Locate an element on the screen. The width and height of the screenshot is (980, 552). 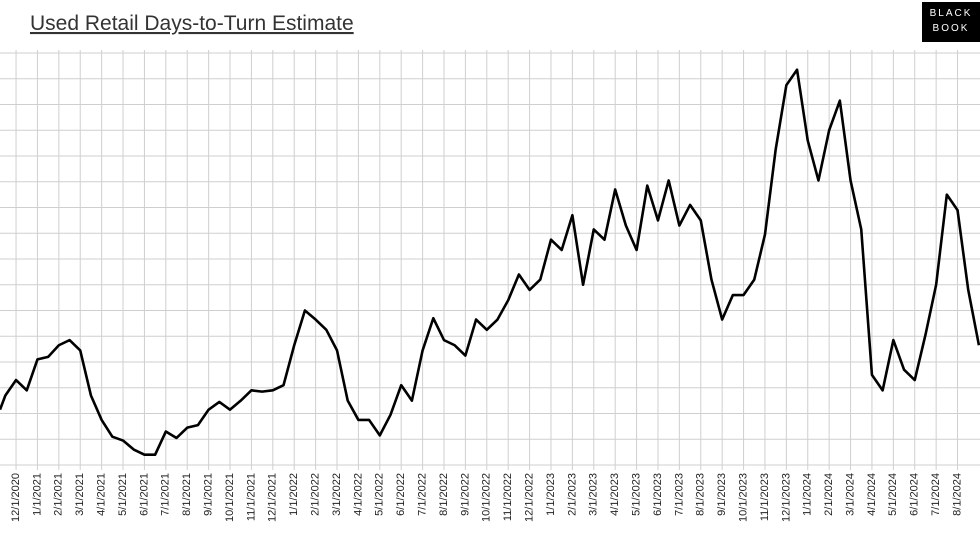
x-tick-label: 4/1/2021 is located at coordinates (102, 494).